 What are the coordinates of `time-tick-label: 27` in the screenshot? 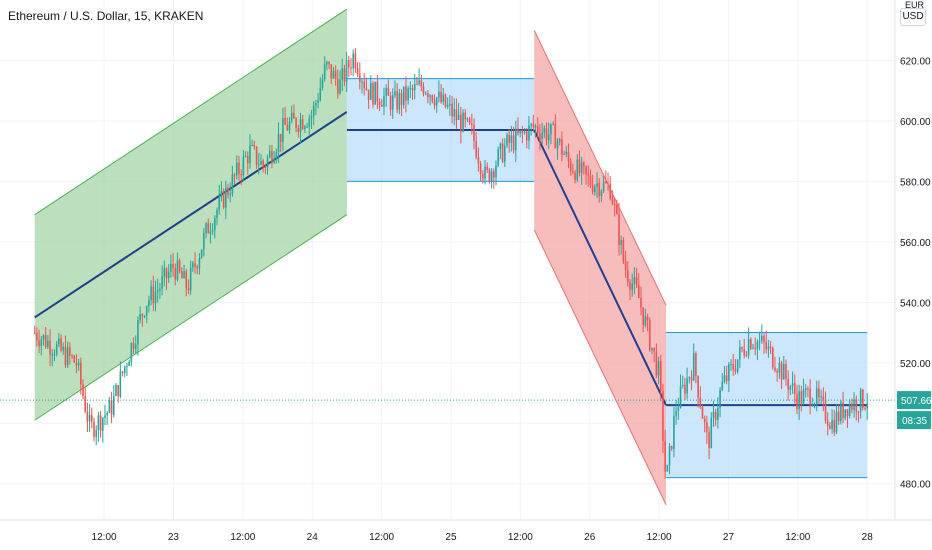 It's located at (729, 537).